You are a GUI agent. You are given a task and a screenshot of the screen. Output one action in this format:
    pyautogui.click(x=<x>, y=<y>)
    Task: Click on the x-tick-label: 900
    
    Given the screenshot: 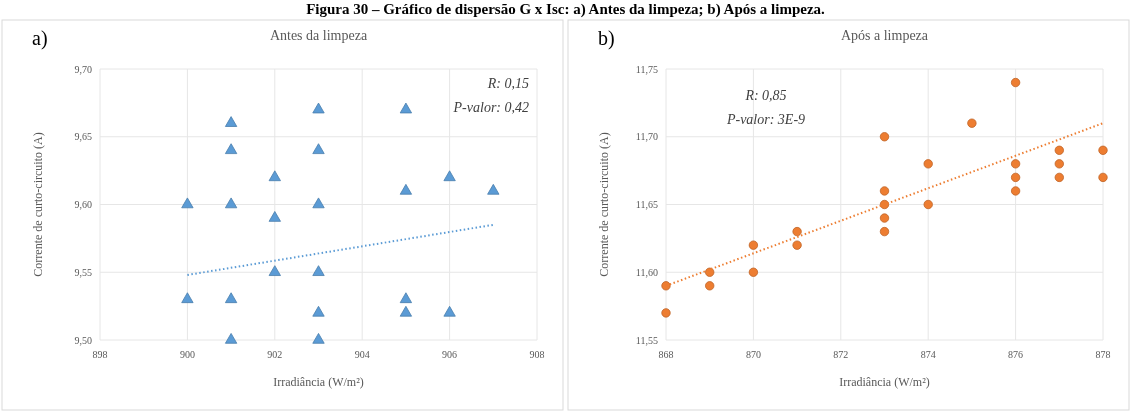 What is the action you would take?
    pyautogui.click(x=187, y=354)
    